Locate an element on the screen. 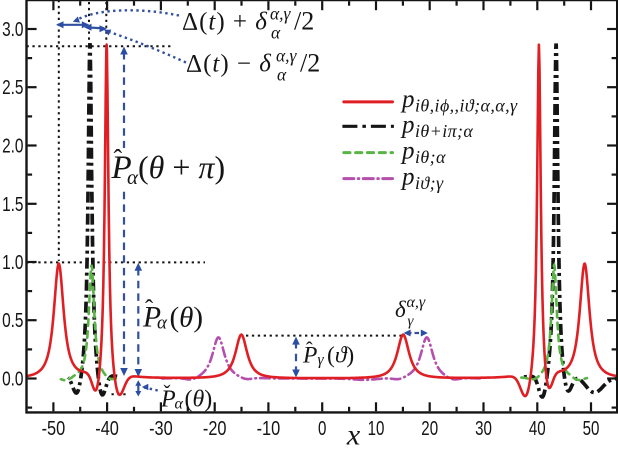 This screenshot has height=451, width=618. svg-text: 0.5 is located at coordinates (12, 320).